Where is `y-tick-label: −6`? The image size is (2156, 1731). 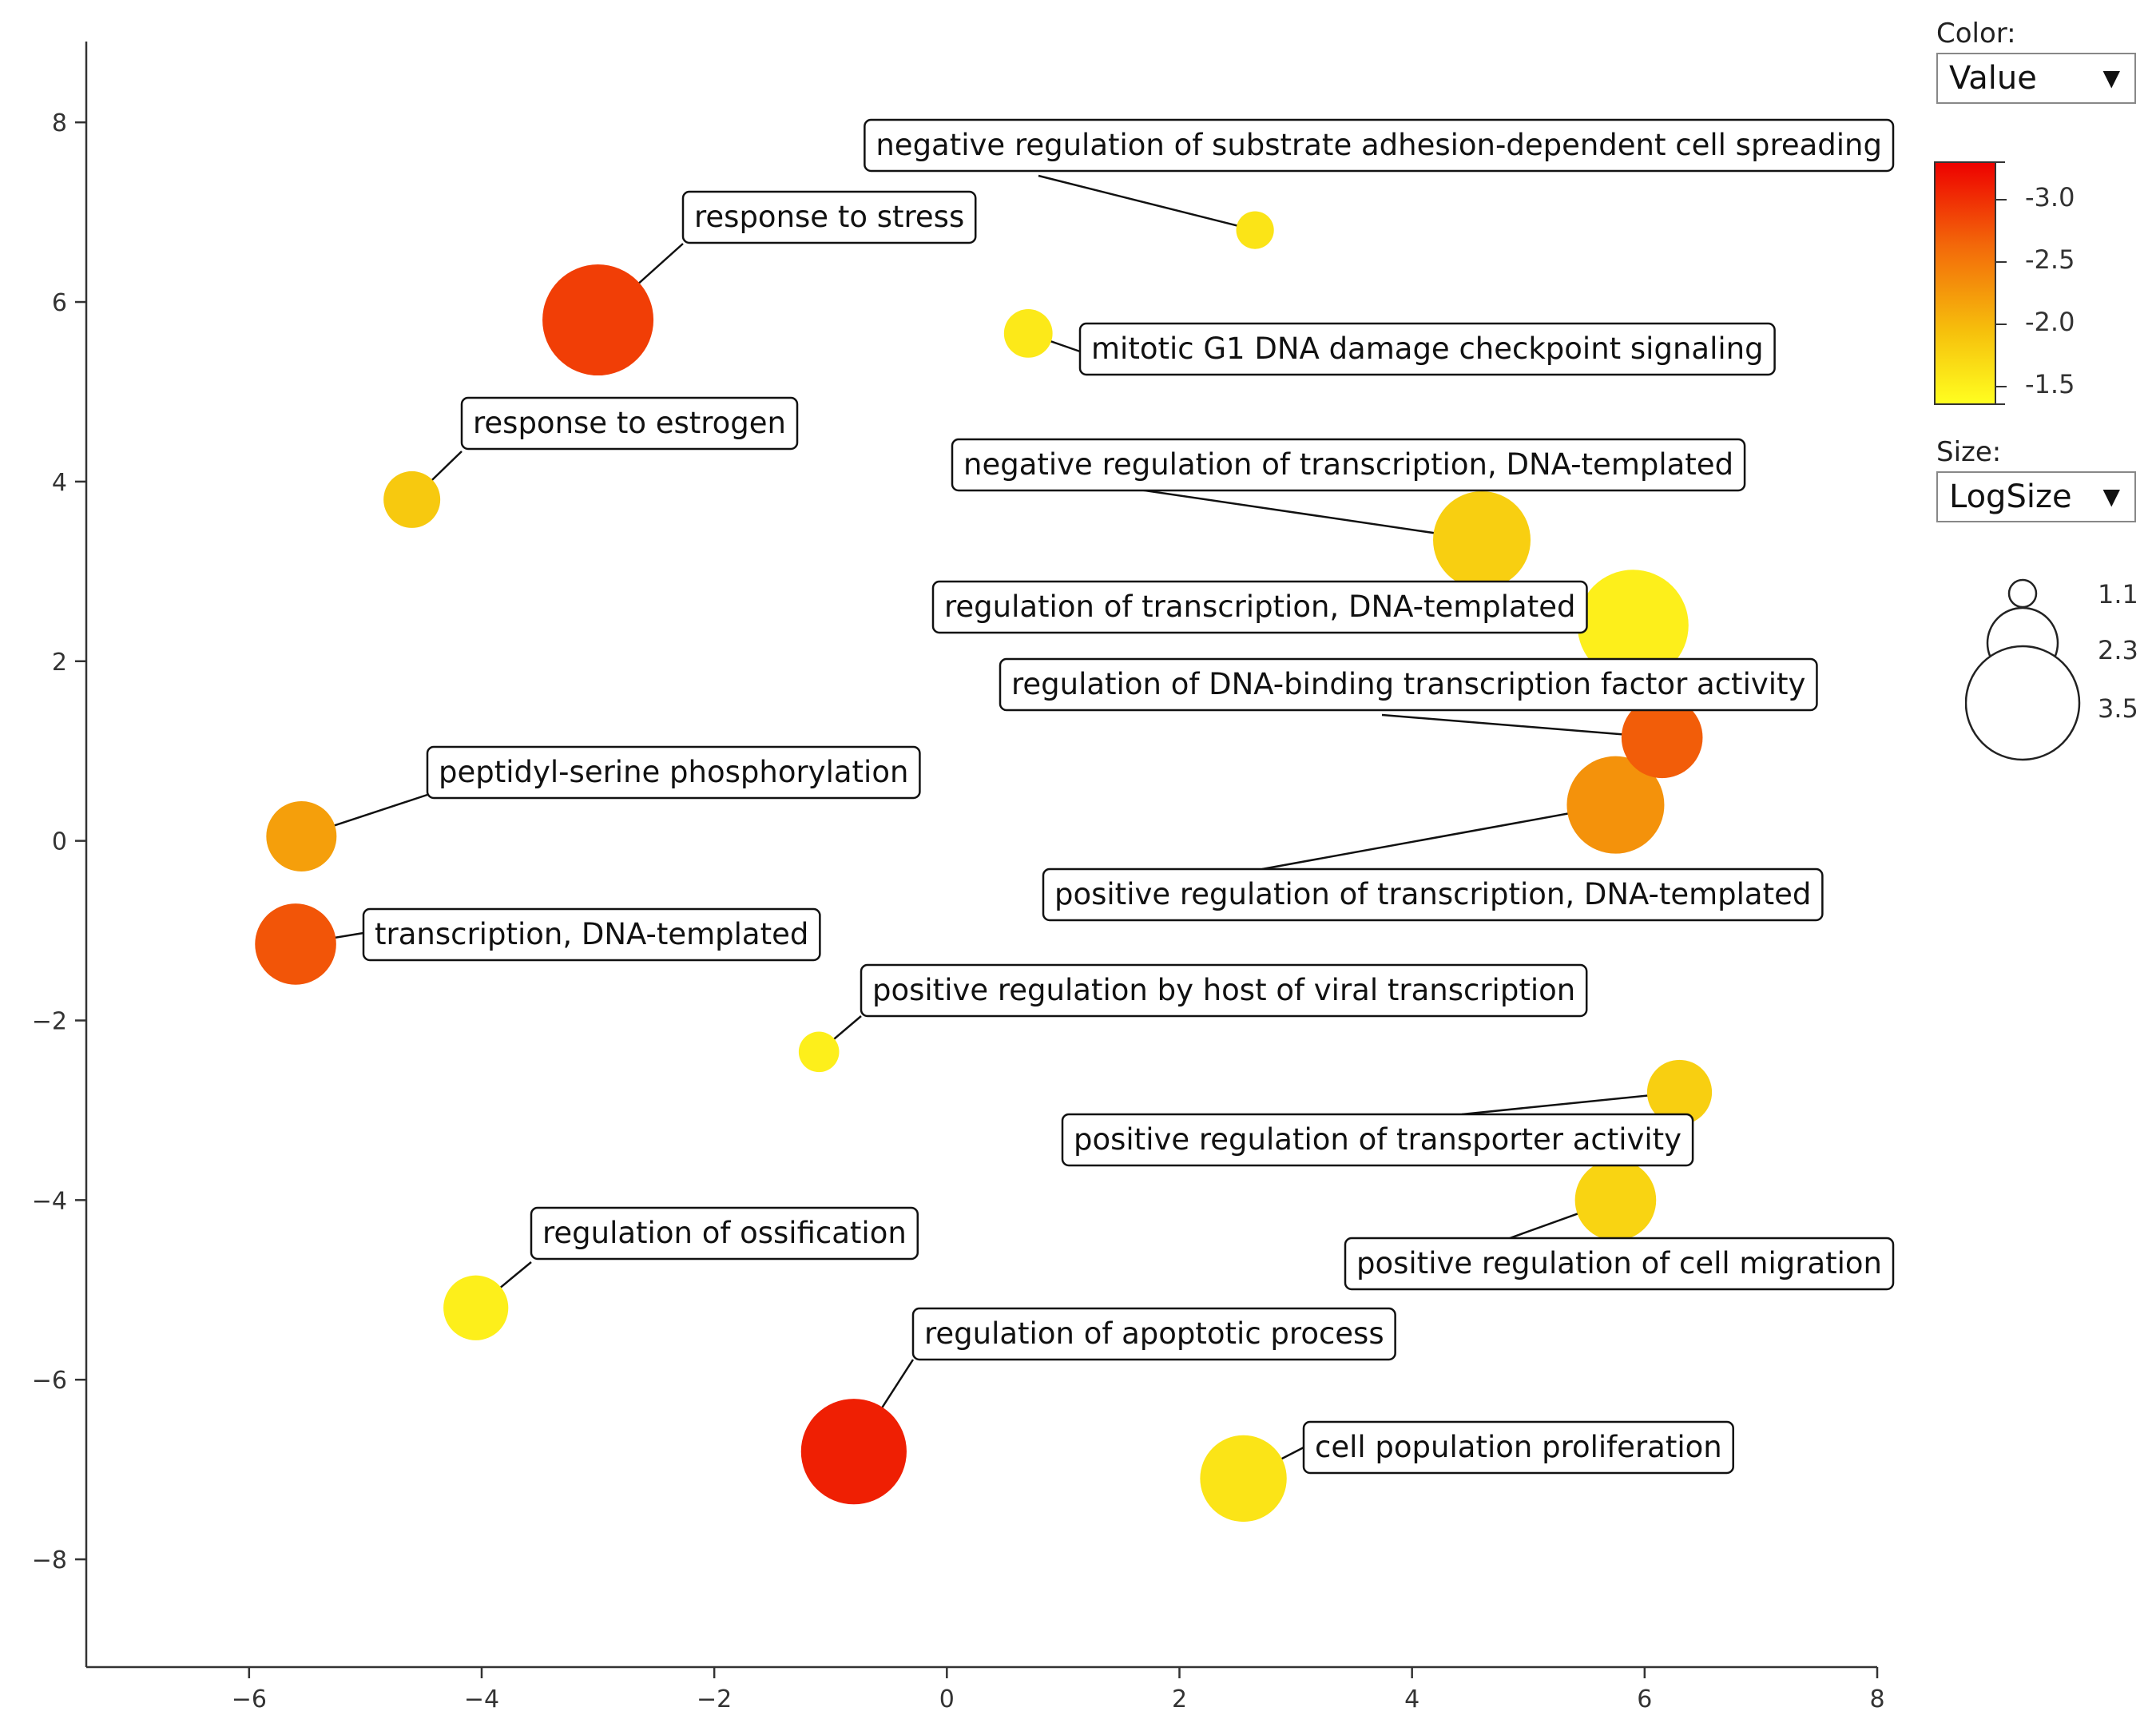 y-tick-label: −6 is located at coordinates (49, 1381).